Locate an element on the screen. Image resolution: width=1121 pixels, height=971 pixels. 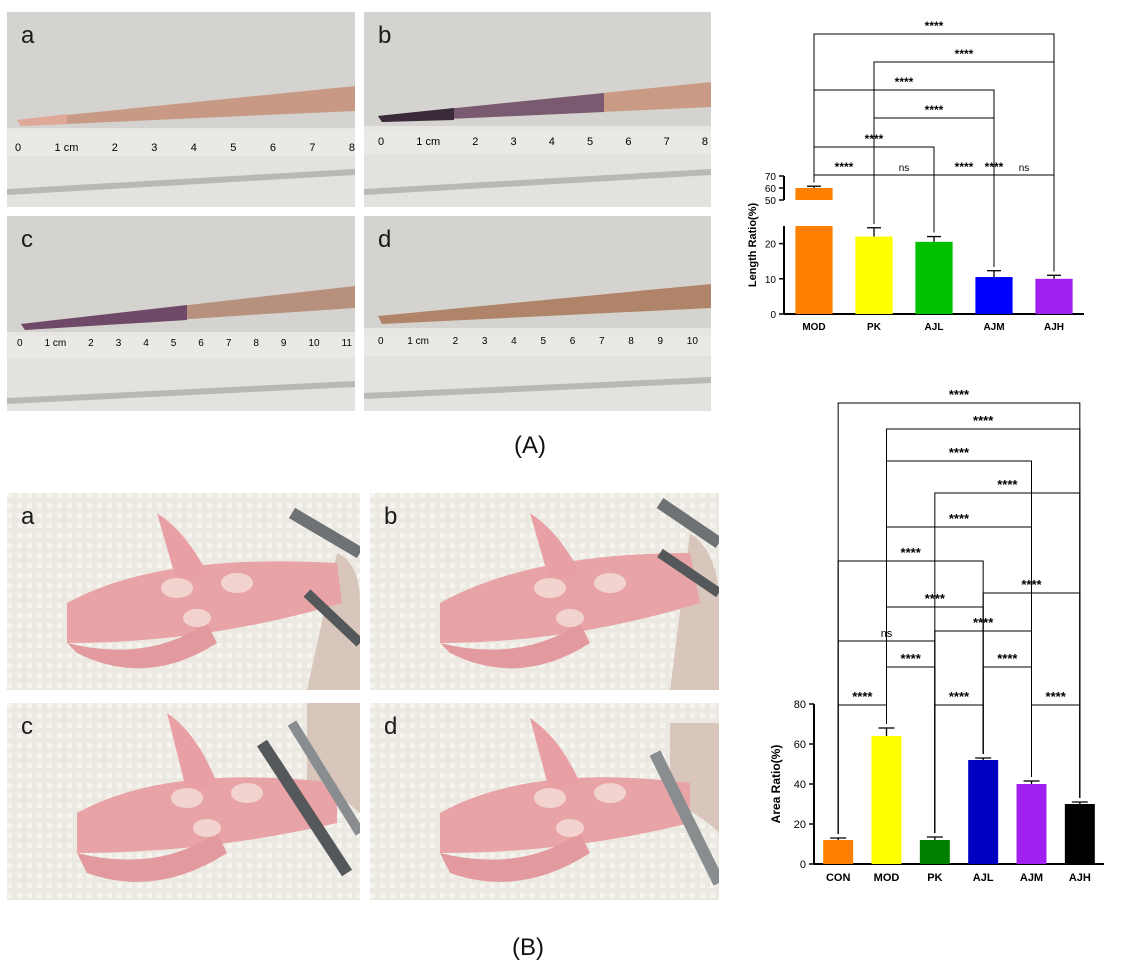
paw-photo-a-drawing is located at coordinates (183, 591).